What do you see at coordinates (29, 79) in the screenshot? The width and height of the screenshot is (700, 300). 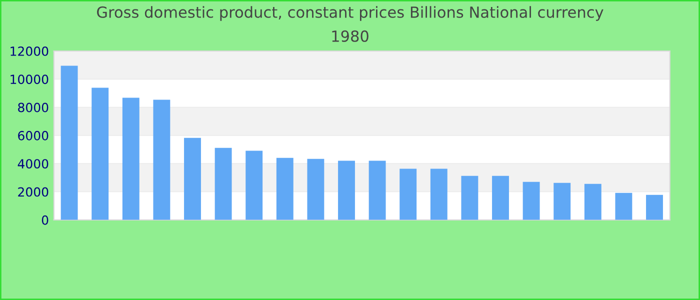 I see `y-tick-label: 10000` at bounding box center [29, 79].